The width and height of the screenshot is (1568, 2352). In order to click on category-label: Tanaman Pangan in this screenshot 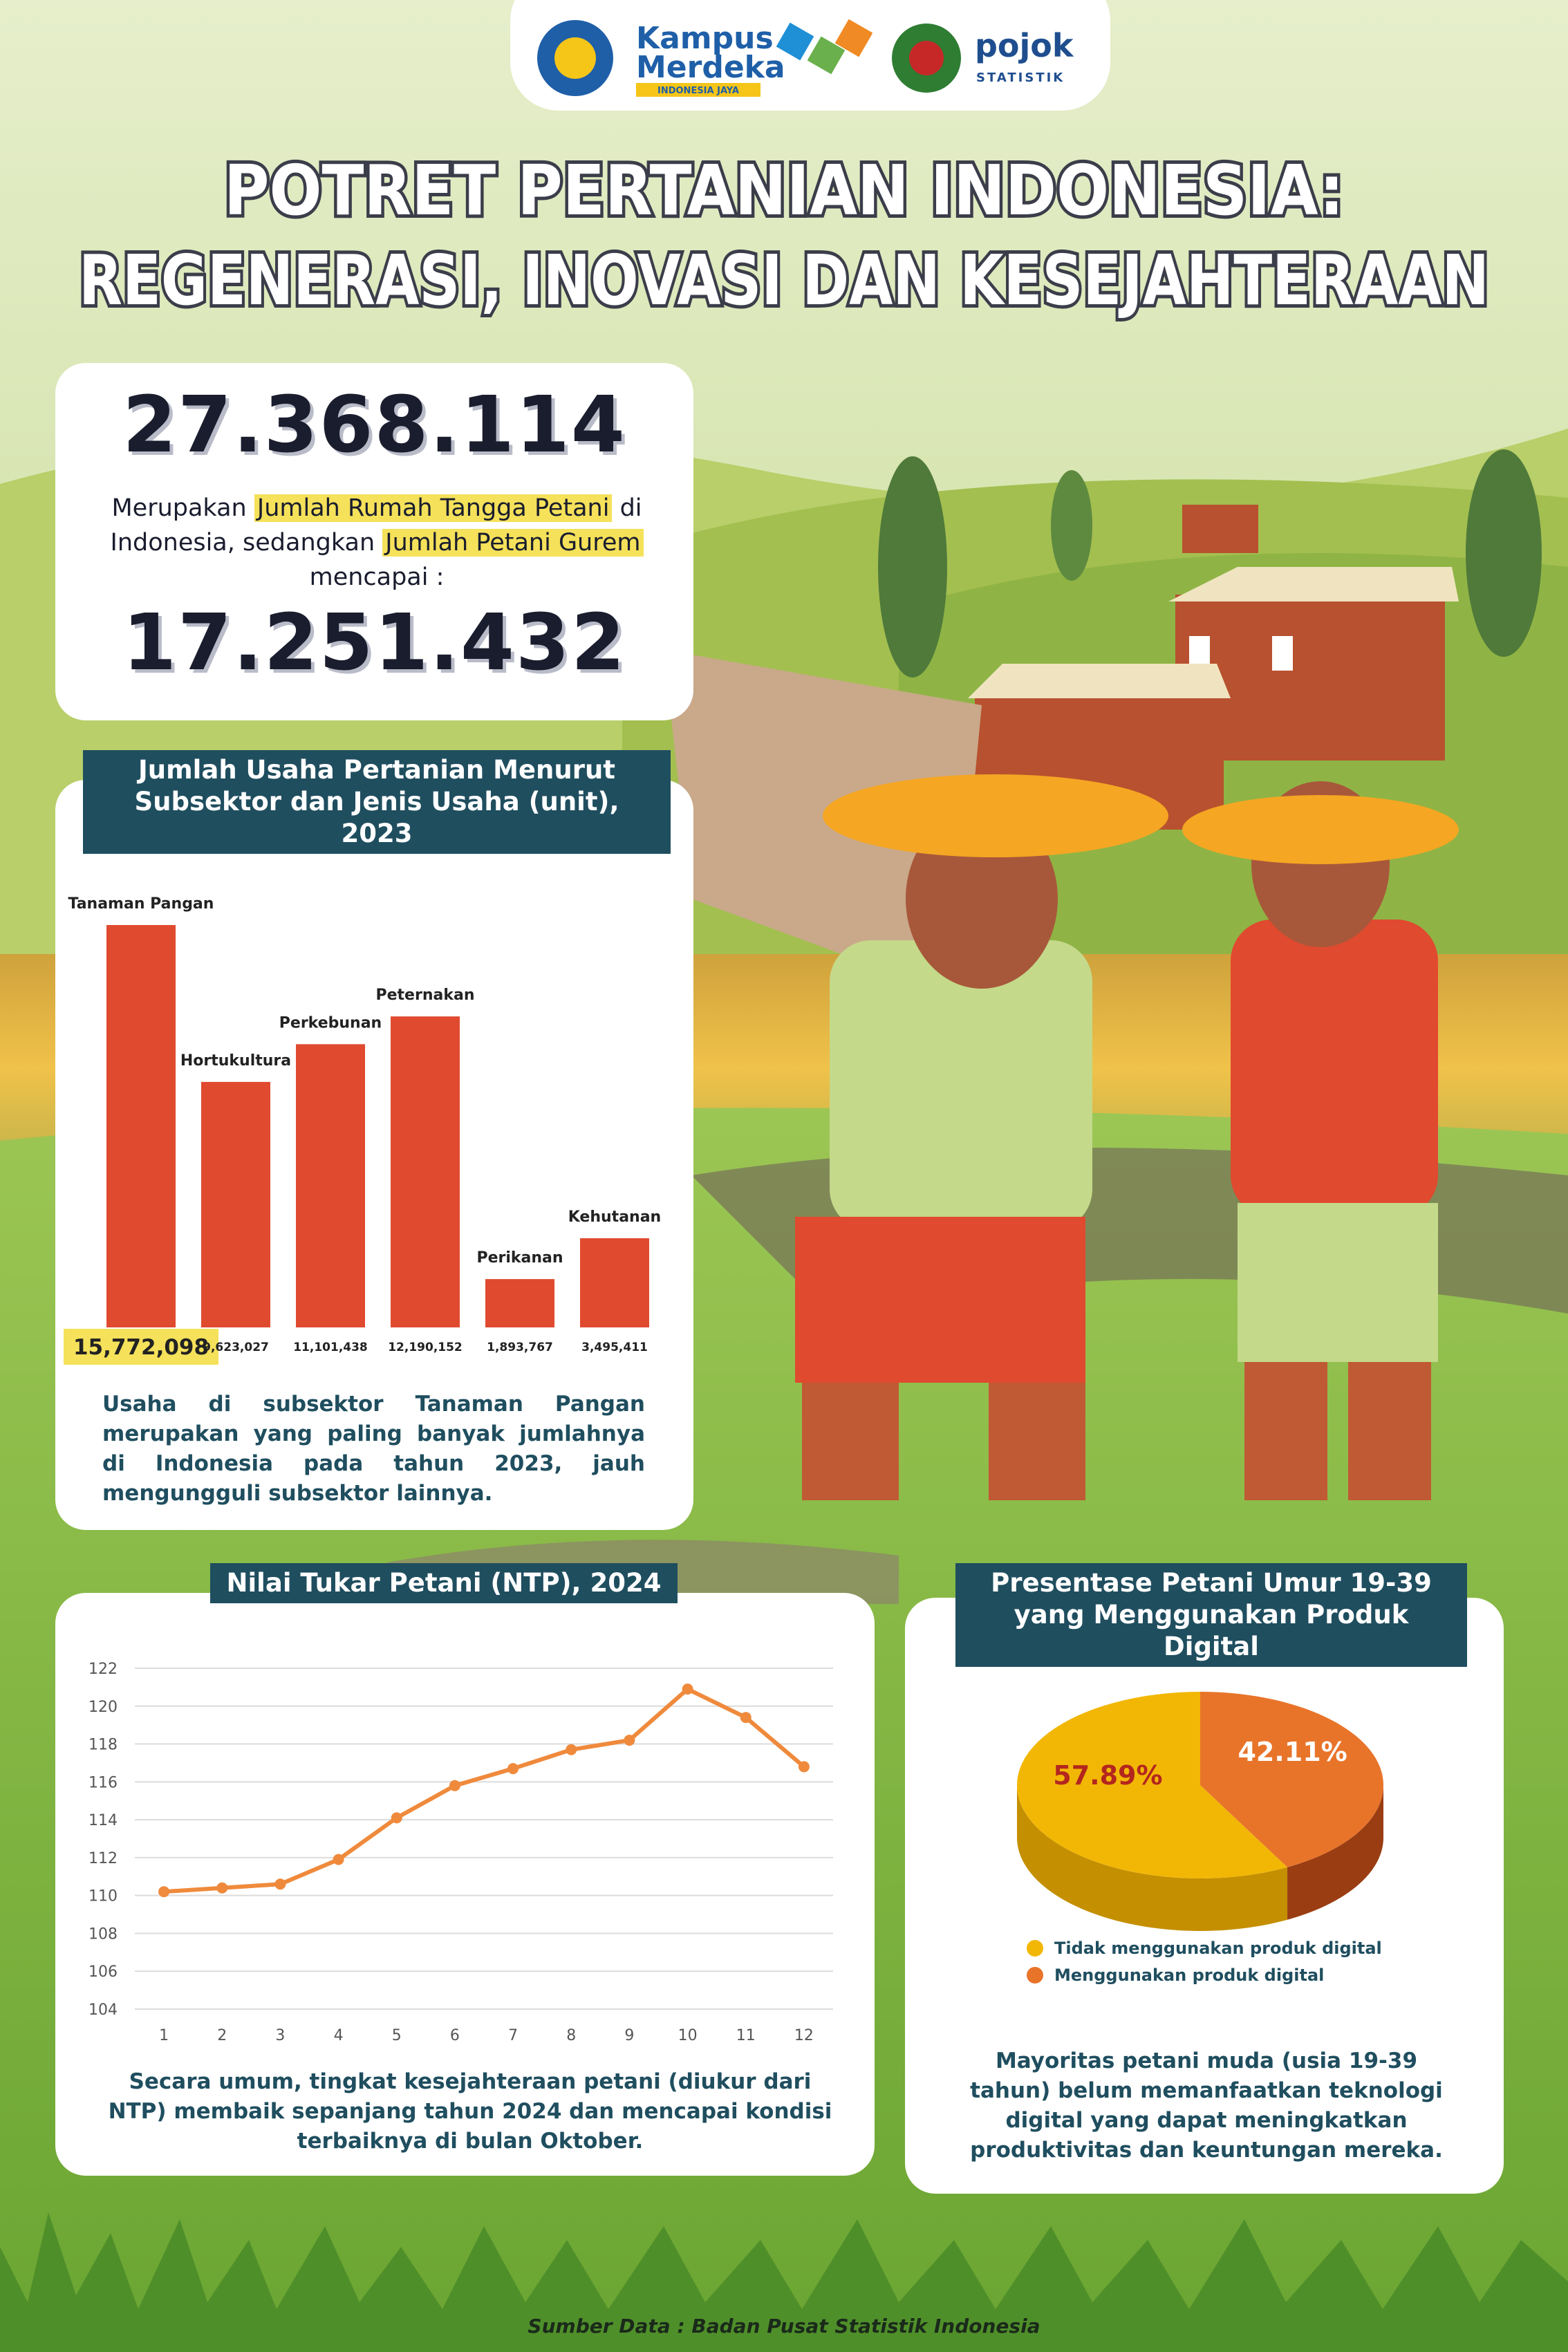, I will do `click(141, 904)`.